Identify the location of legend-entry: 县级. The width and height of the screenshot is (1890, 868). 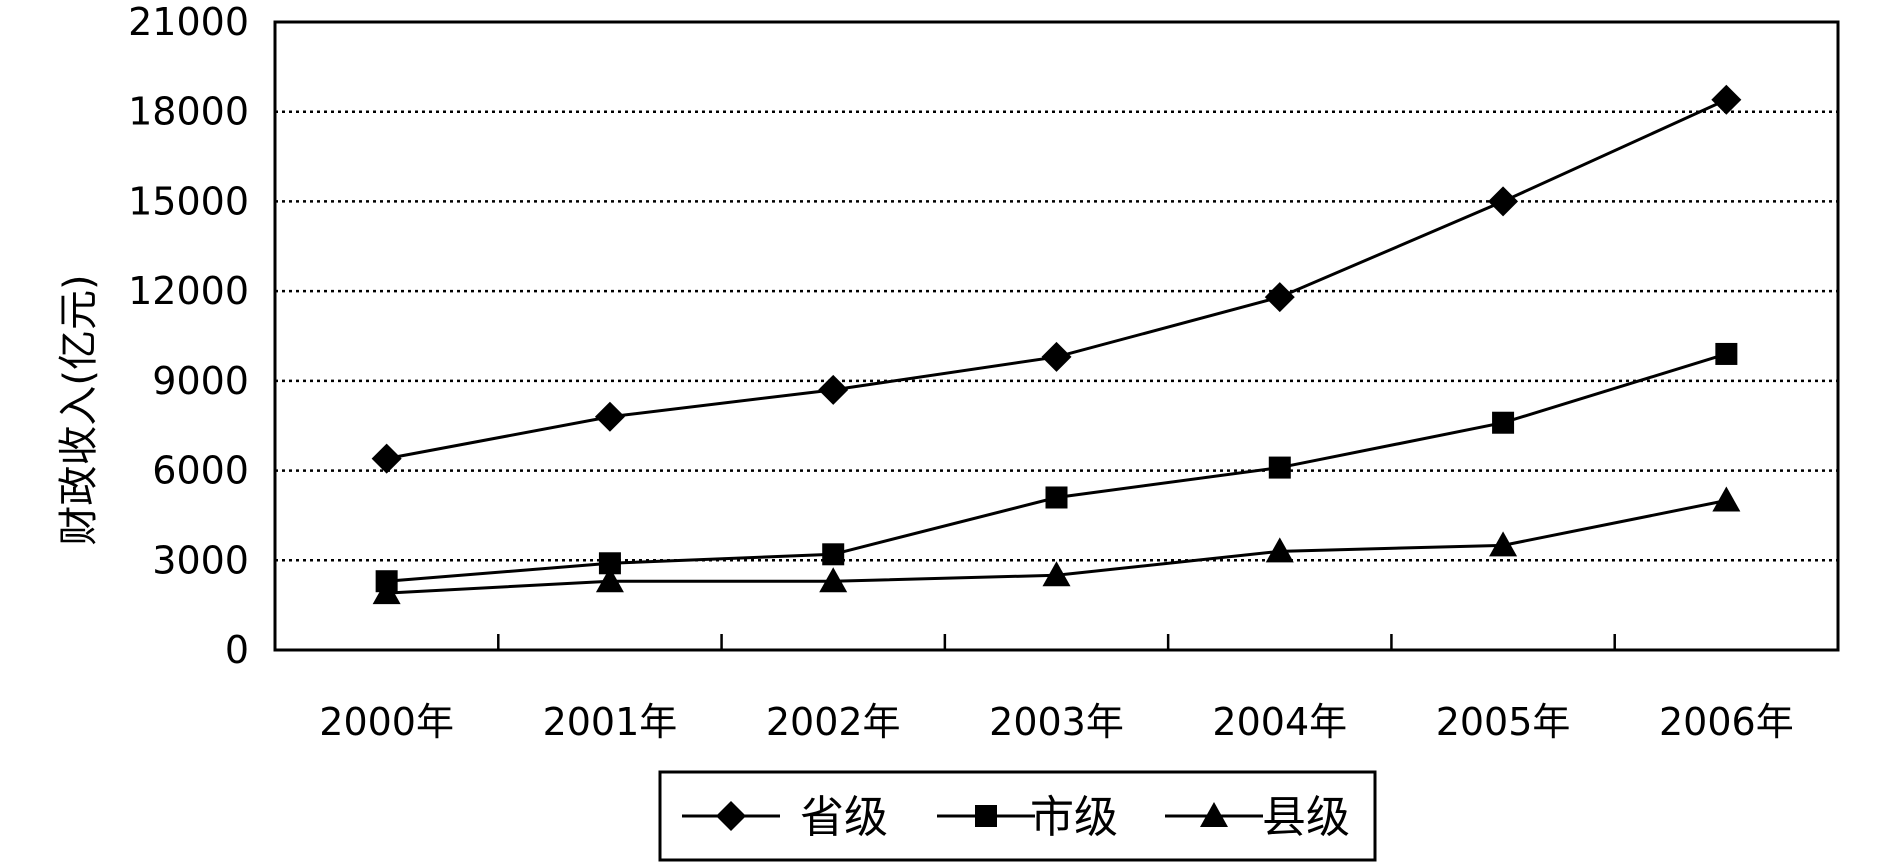
(1257, 817).